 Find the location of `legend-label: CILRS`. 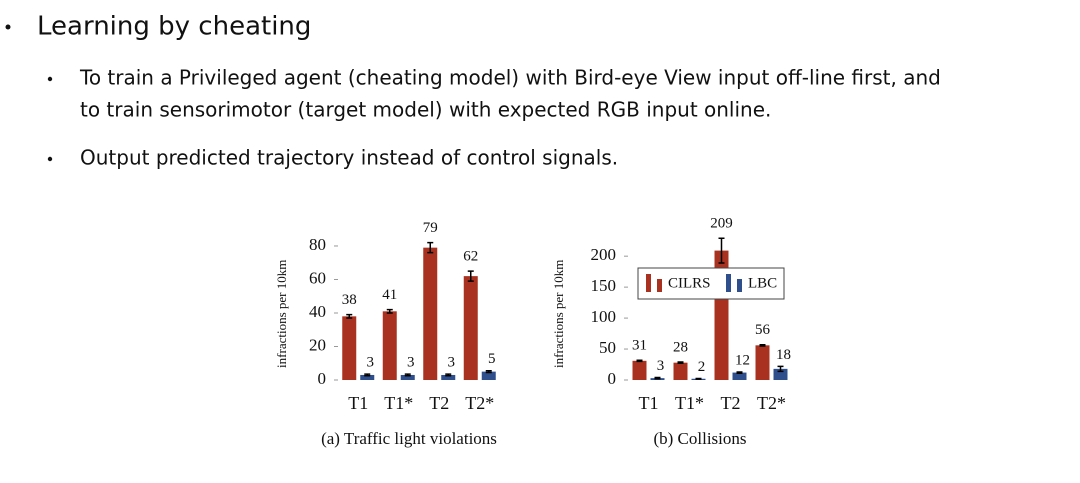

legend-label: CILRS is located at coordinates (689, 283).